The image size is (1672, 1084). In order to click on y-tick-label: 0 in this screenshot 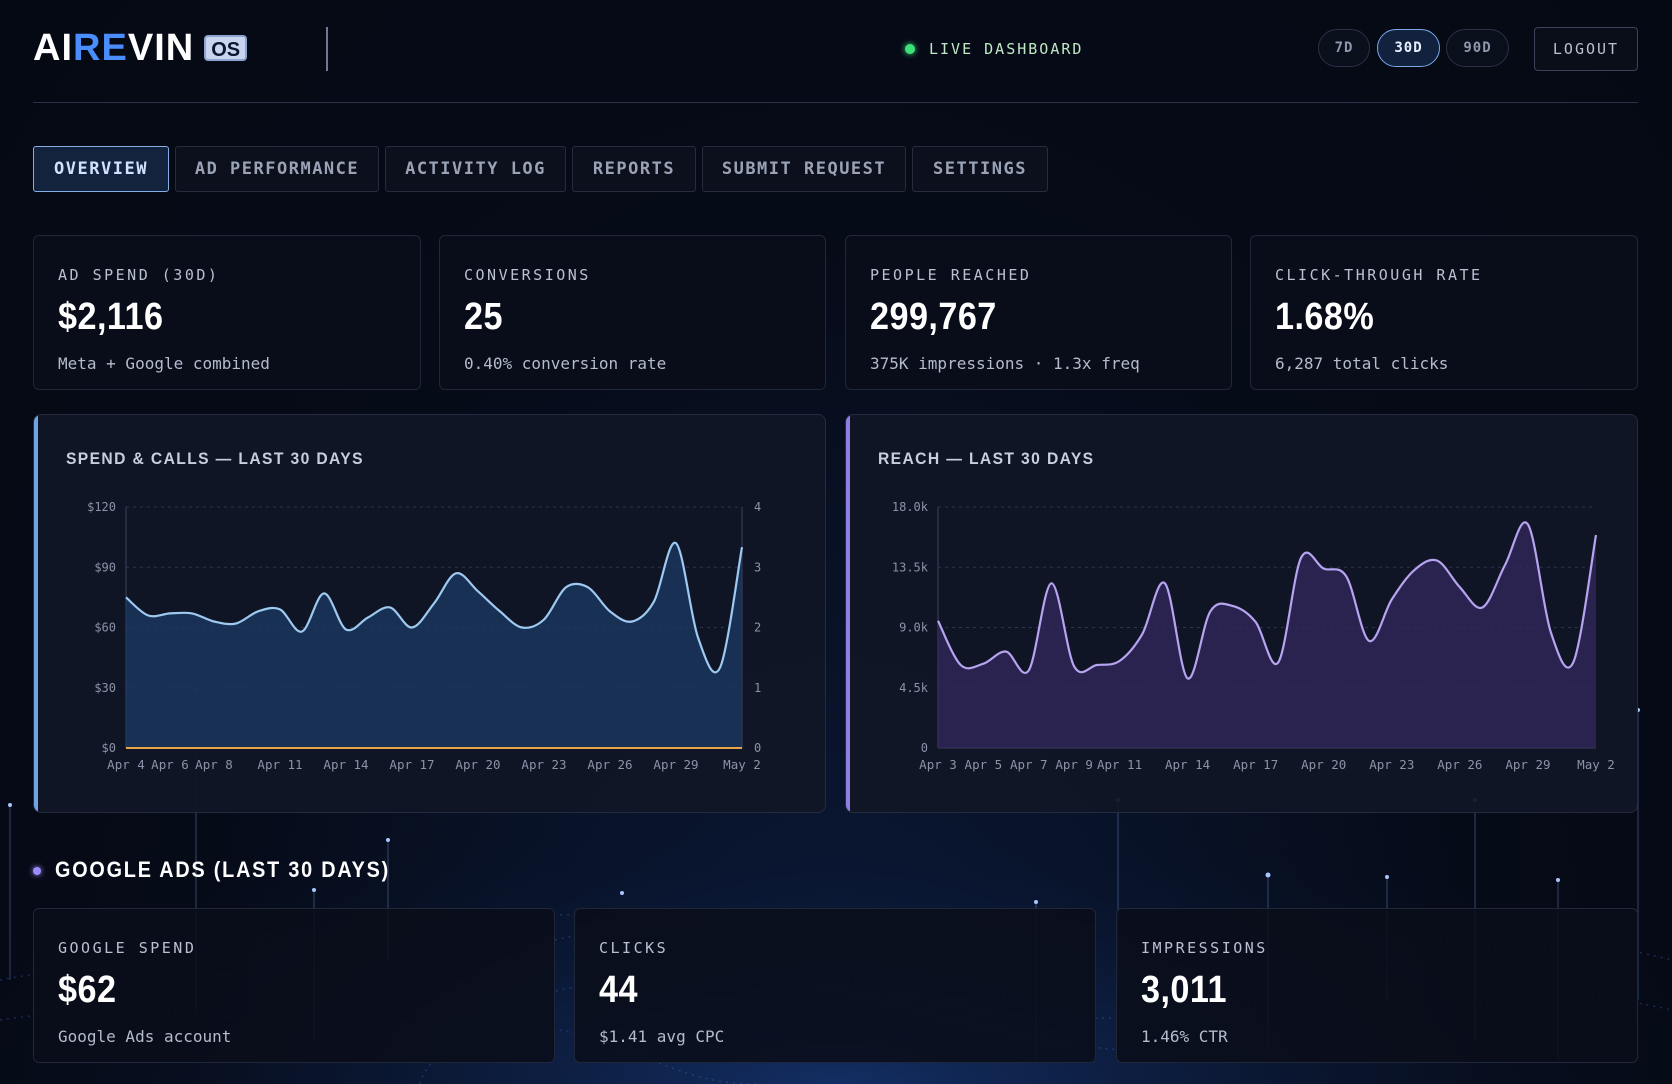, I will do `click(924, 748)`.